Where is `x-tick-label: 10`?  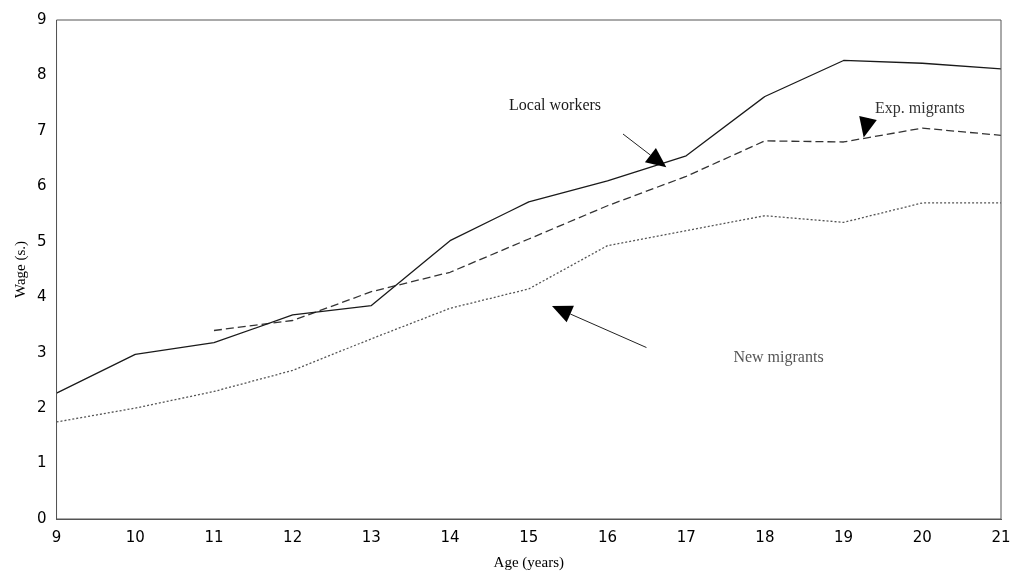 x-tick-label: 10 is located at coordinates (135, 536).